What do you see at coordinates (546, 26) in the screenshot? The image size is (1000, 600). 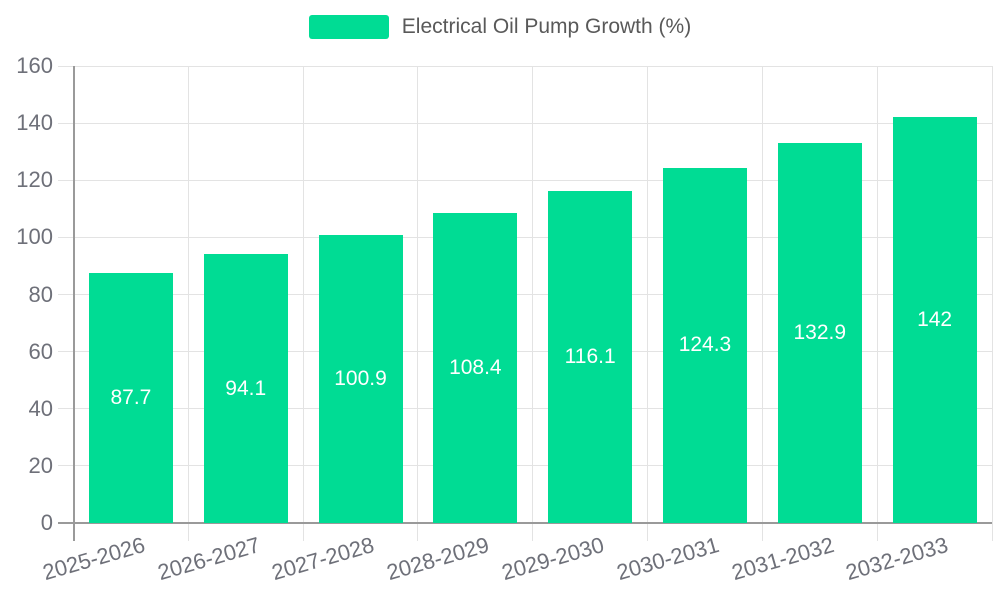 I see `legend-label: Electrical Oil Pump Growth (%)` at bounding box center [546, 26].